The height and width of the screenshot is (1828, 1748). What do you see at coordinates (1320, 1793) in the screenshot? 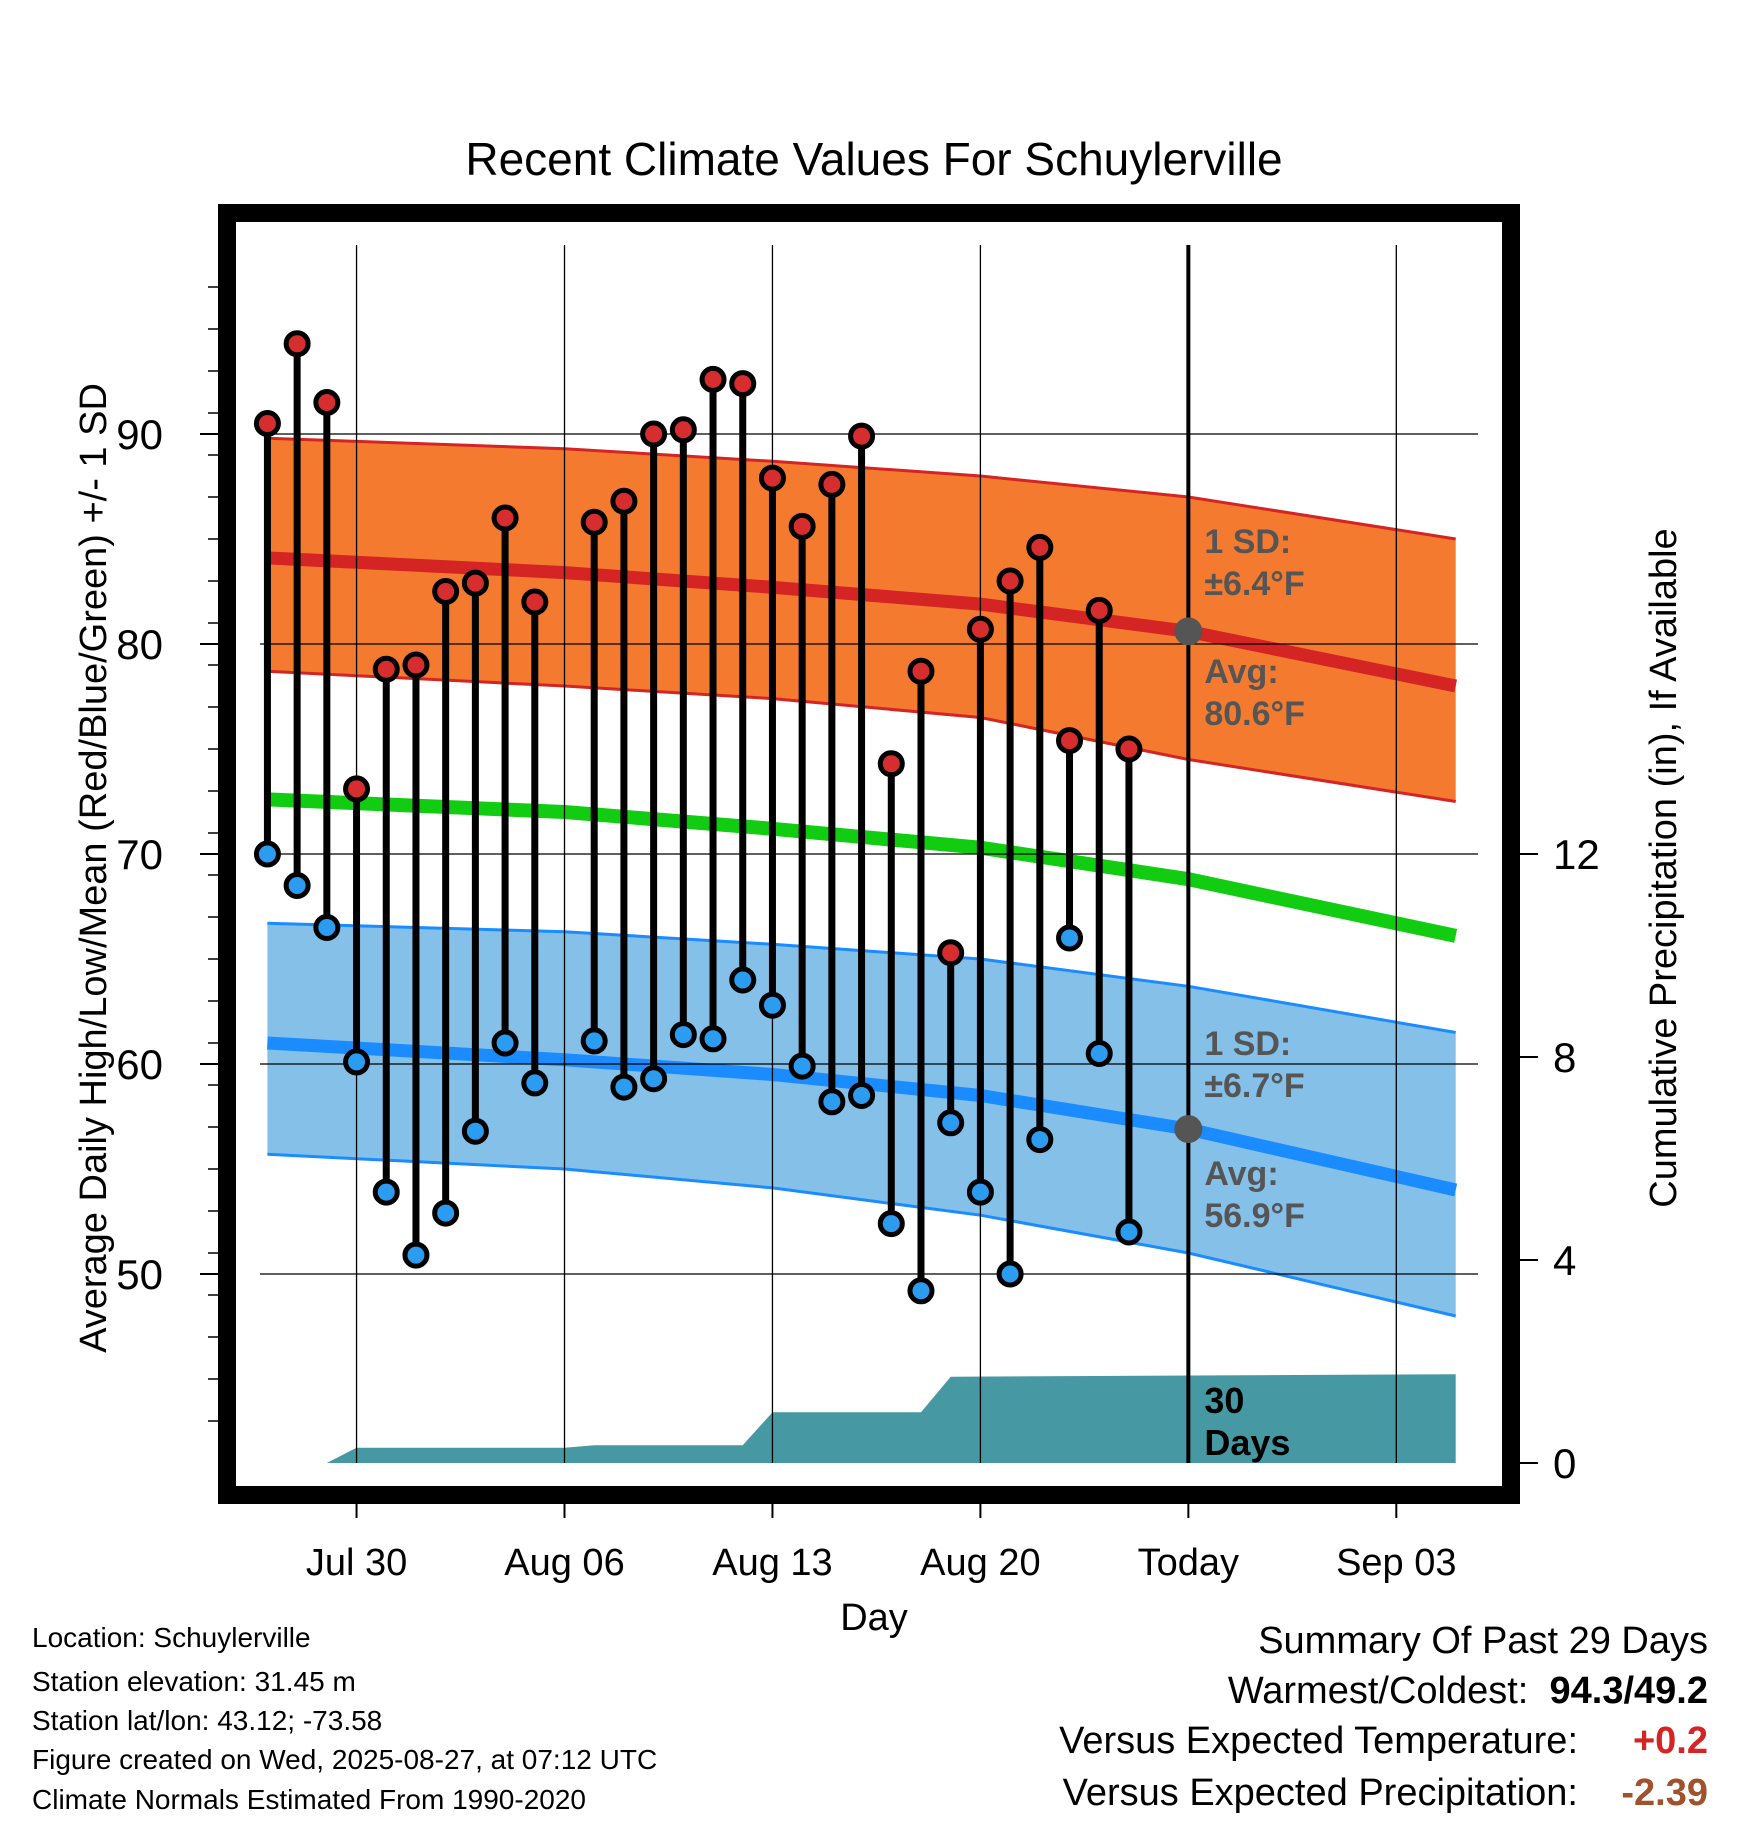
I see `summary-precip-label: Versus Expected Precipitation:` at bounding box center [1320, 1793].